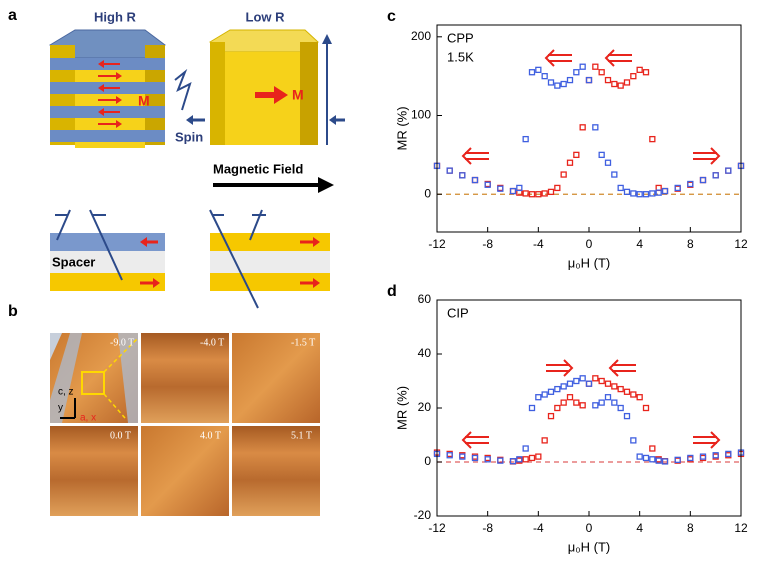 The image size is (758, 564). Describe the element at coordinates (487, 528) in the screenshot. I see `x-tick-label: -8` at that location.